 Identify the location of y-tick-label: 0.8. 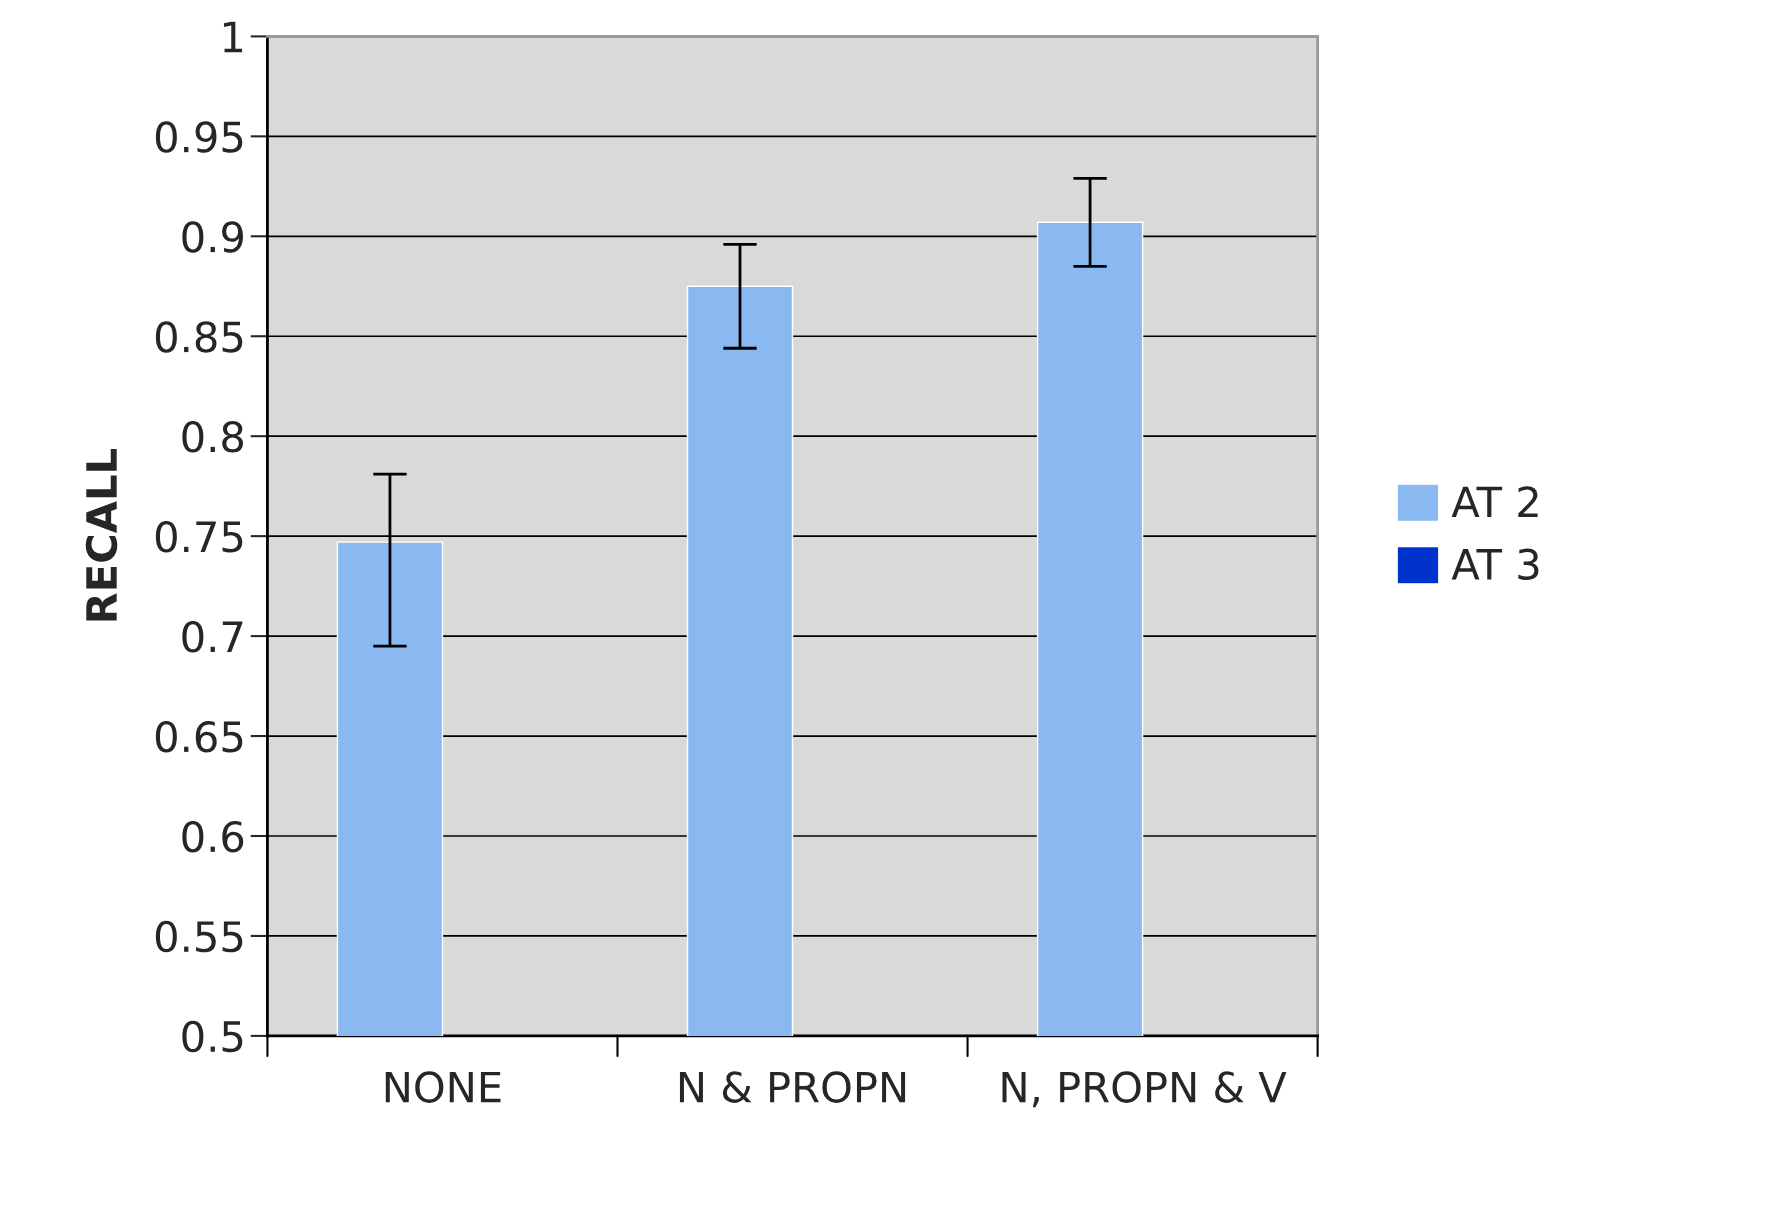
(213, 437).